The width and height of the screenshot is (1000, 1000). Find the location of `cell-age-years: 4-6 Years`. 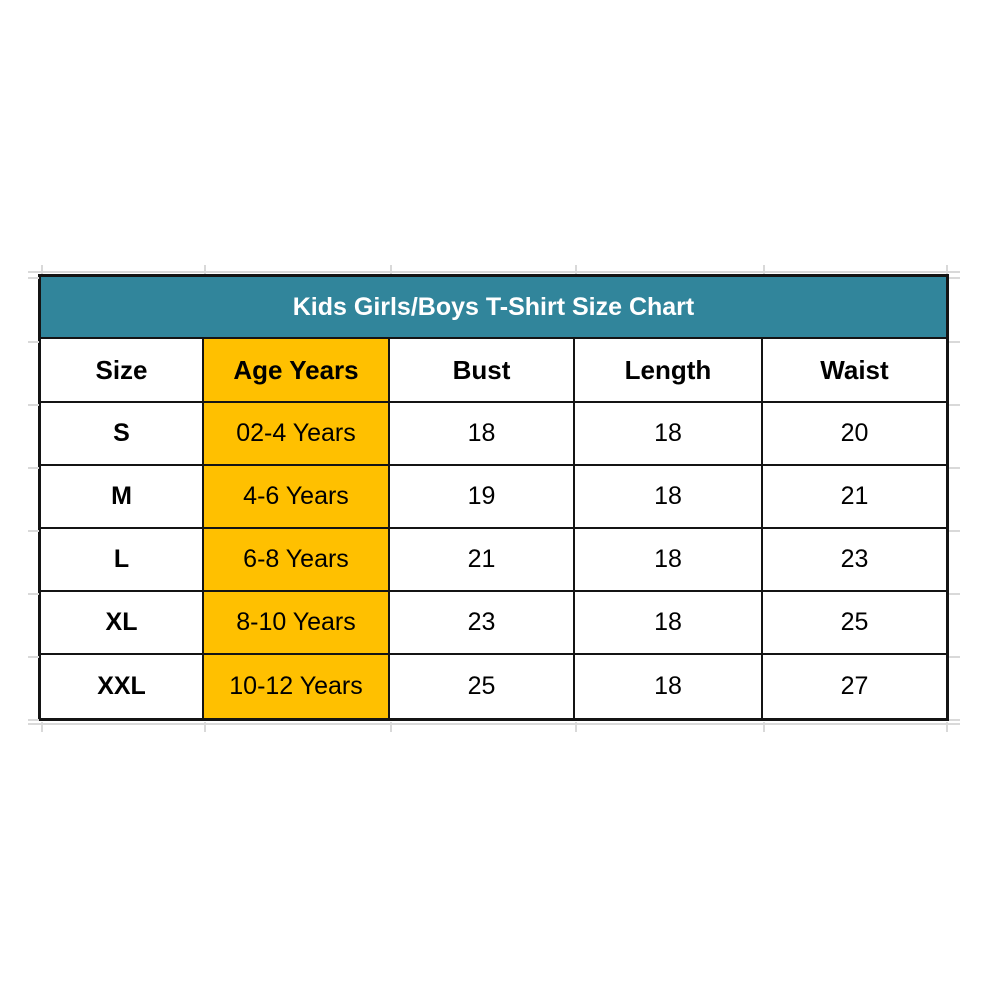

cell-age-years: 4-6 Years is located at coordinates (297, 497).